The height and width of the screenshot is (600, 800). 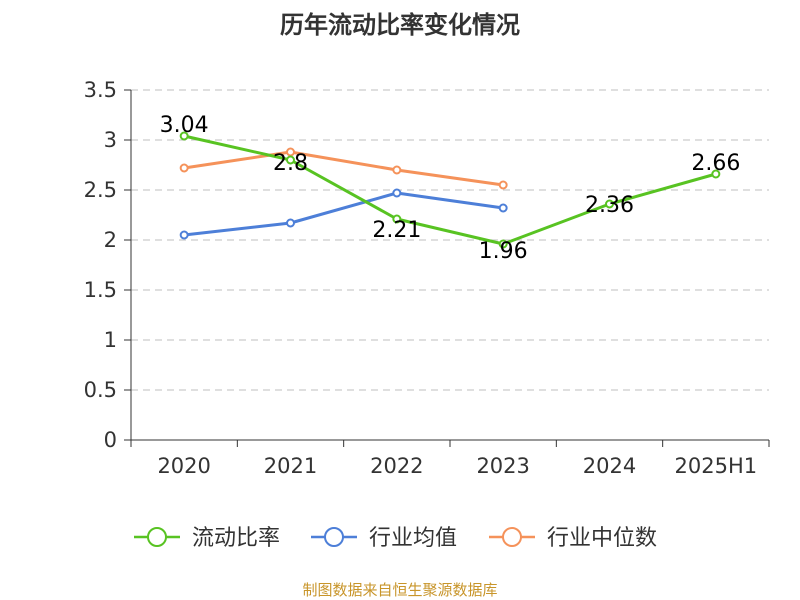 What do you see at coordinates (183, 466) in the screenshot?
I see `x-tick-label: 2020` at bounding box center [183, 466].